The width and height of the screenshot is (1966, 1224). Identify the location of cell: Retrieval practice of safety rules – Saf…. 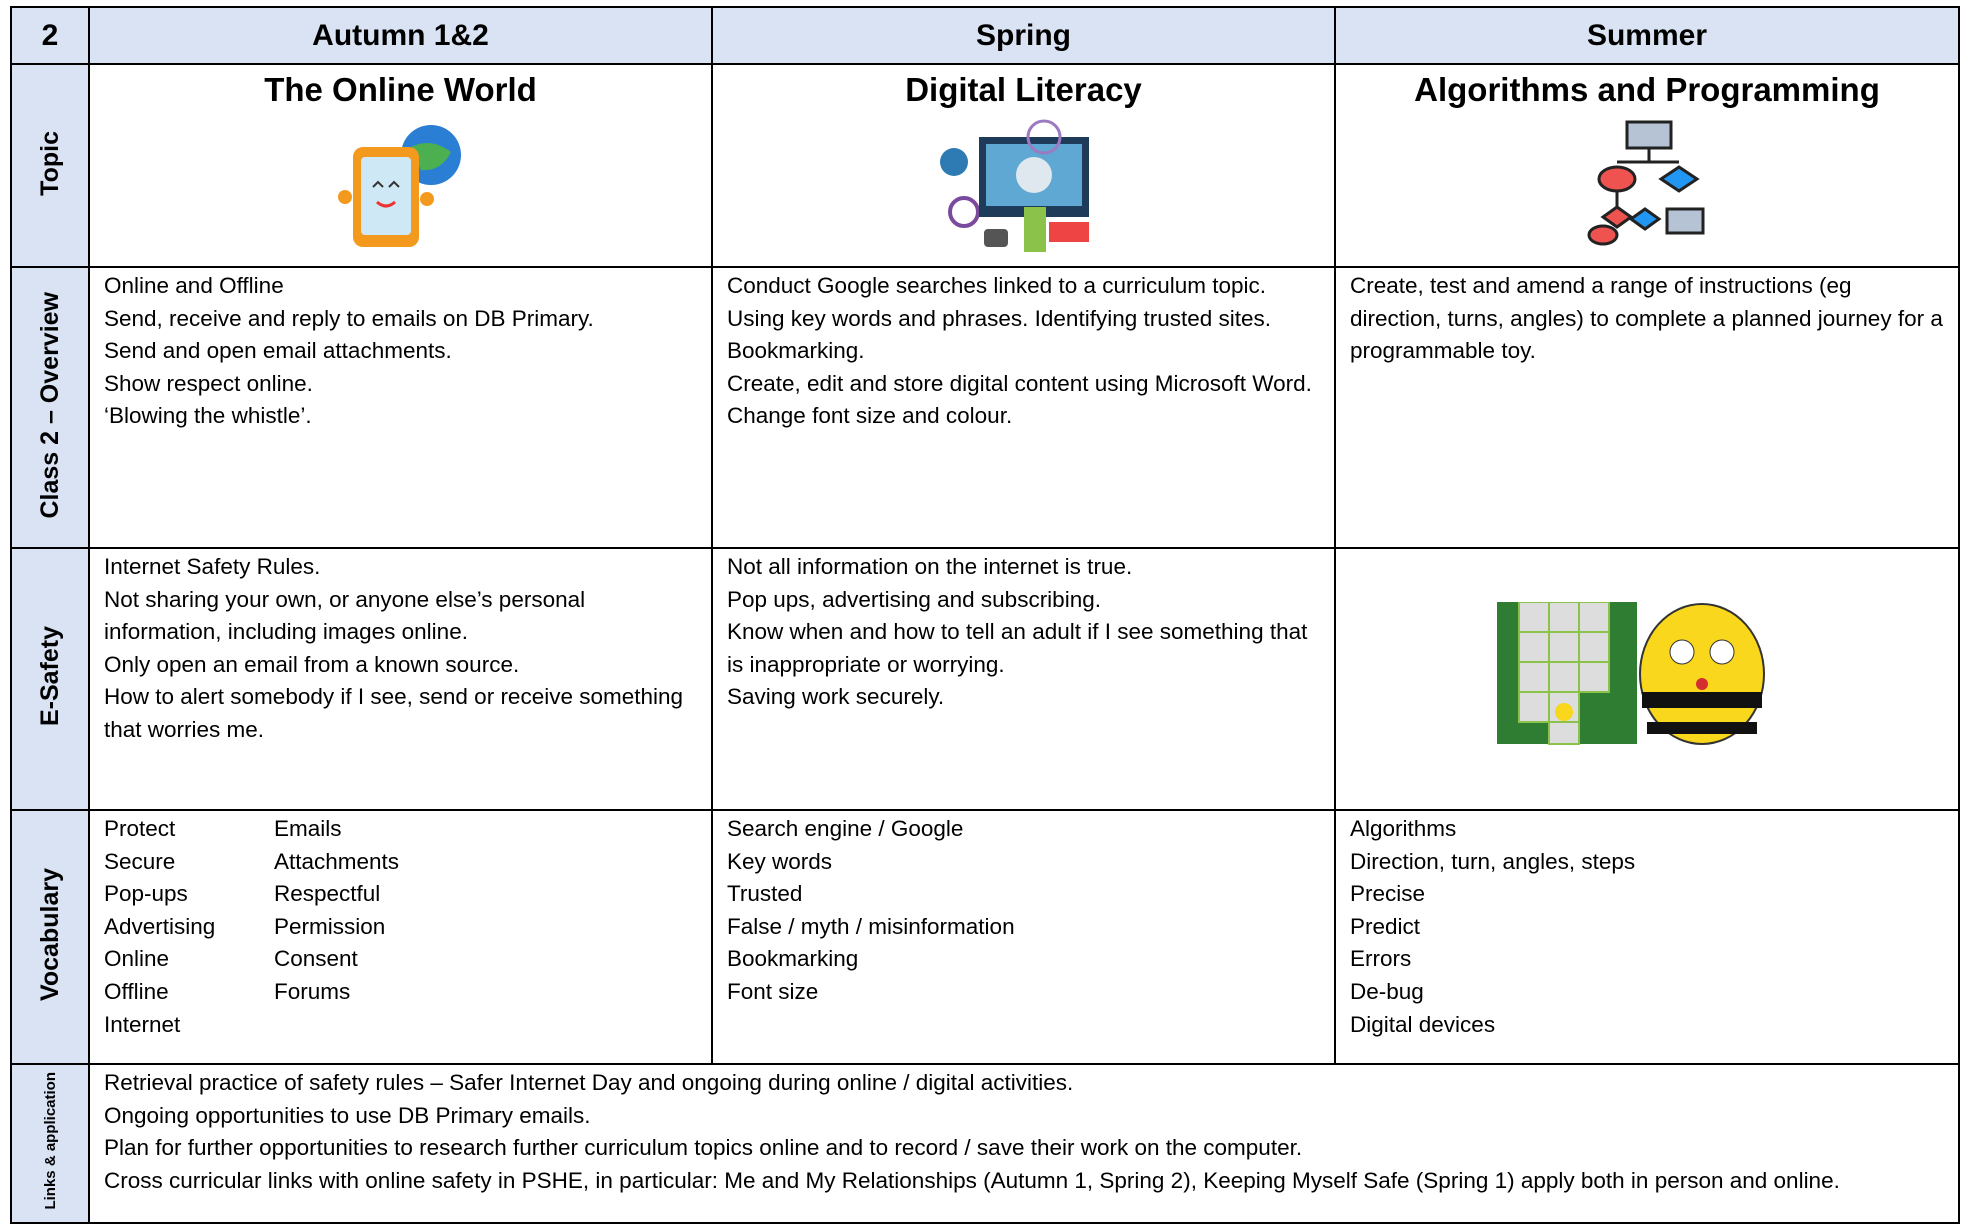
(1024, 1143).